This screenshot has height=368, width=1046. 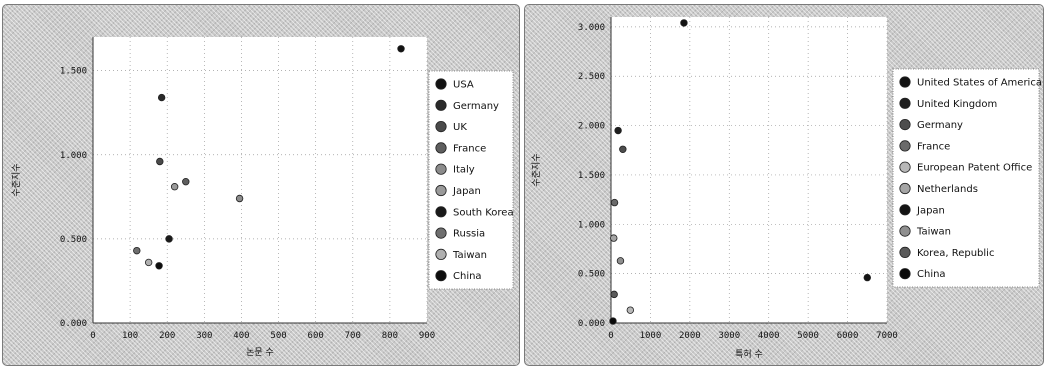 I want to click on y-tick-label: 3.000, so click(x=591, y=28).